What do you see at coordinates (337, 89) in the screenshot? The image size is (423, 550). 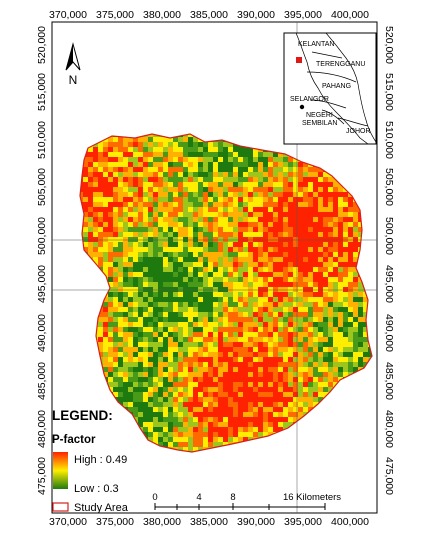 I see `state-borders` at bounding box center [337, 89].